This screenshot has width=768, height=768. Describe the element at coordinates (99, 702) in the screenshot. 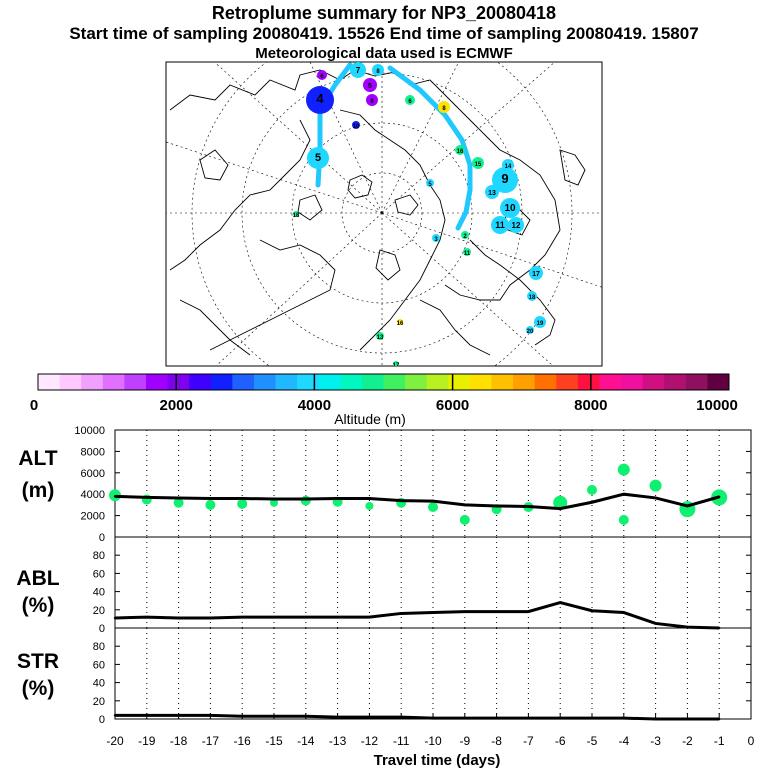

I see `y-tick-label: 20` at that location.